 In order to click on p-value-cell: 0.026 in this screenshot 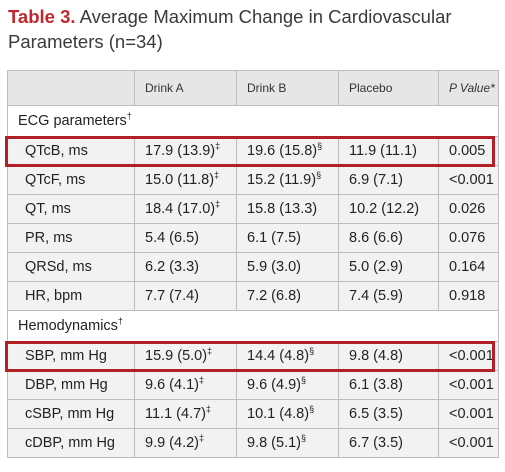, I will do `click(468, 209)`.